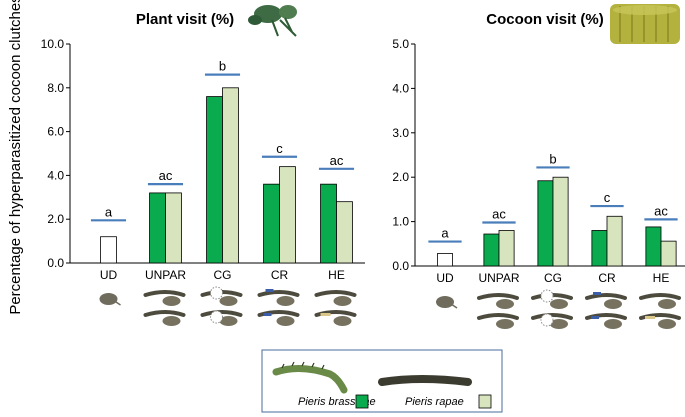 This screenshot has height=417, width=685. I want to click on y-tick-label: 1.0, so click(400, 222).